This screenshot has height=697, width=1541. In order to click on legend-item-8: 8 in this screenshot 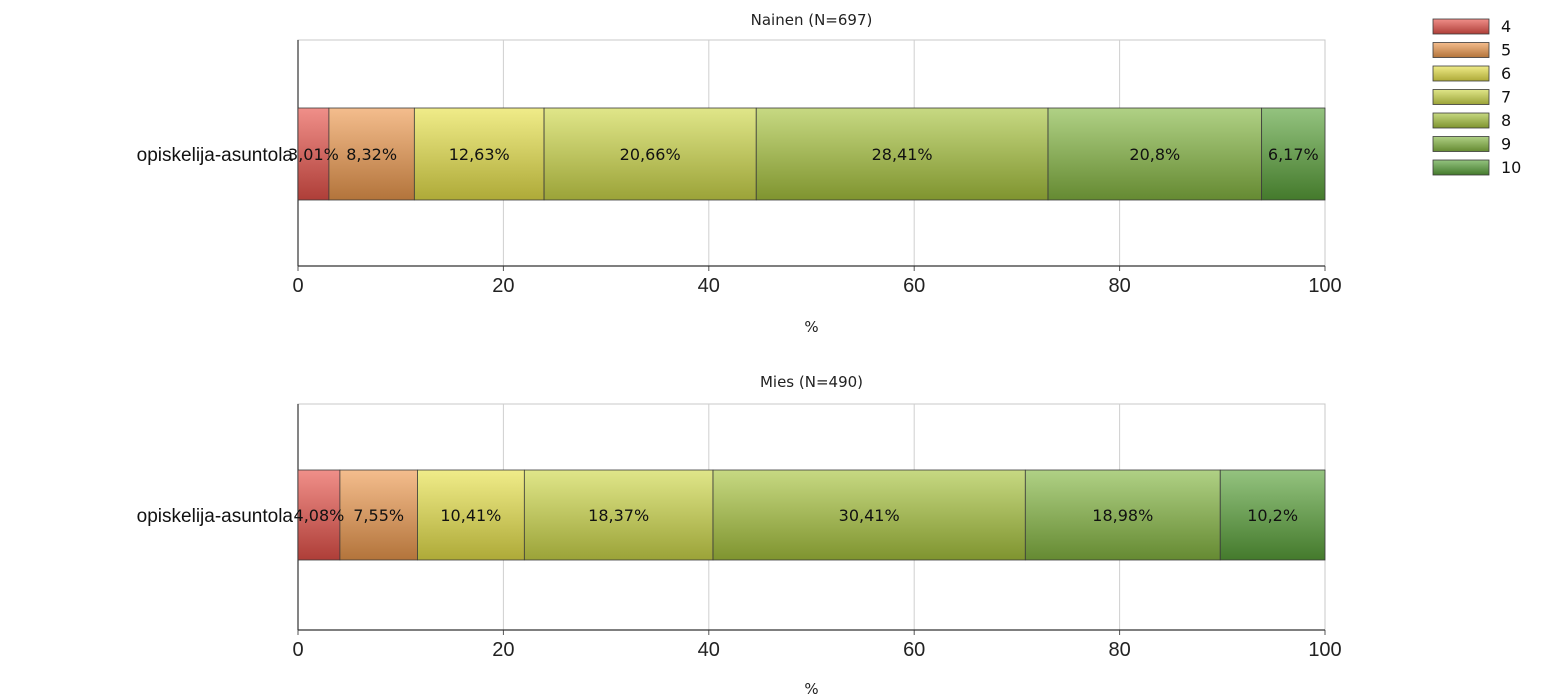, I will do `click(1471, 120)`.